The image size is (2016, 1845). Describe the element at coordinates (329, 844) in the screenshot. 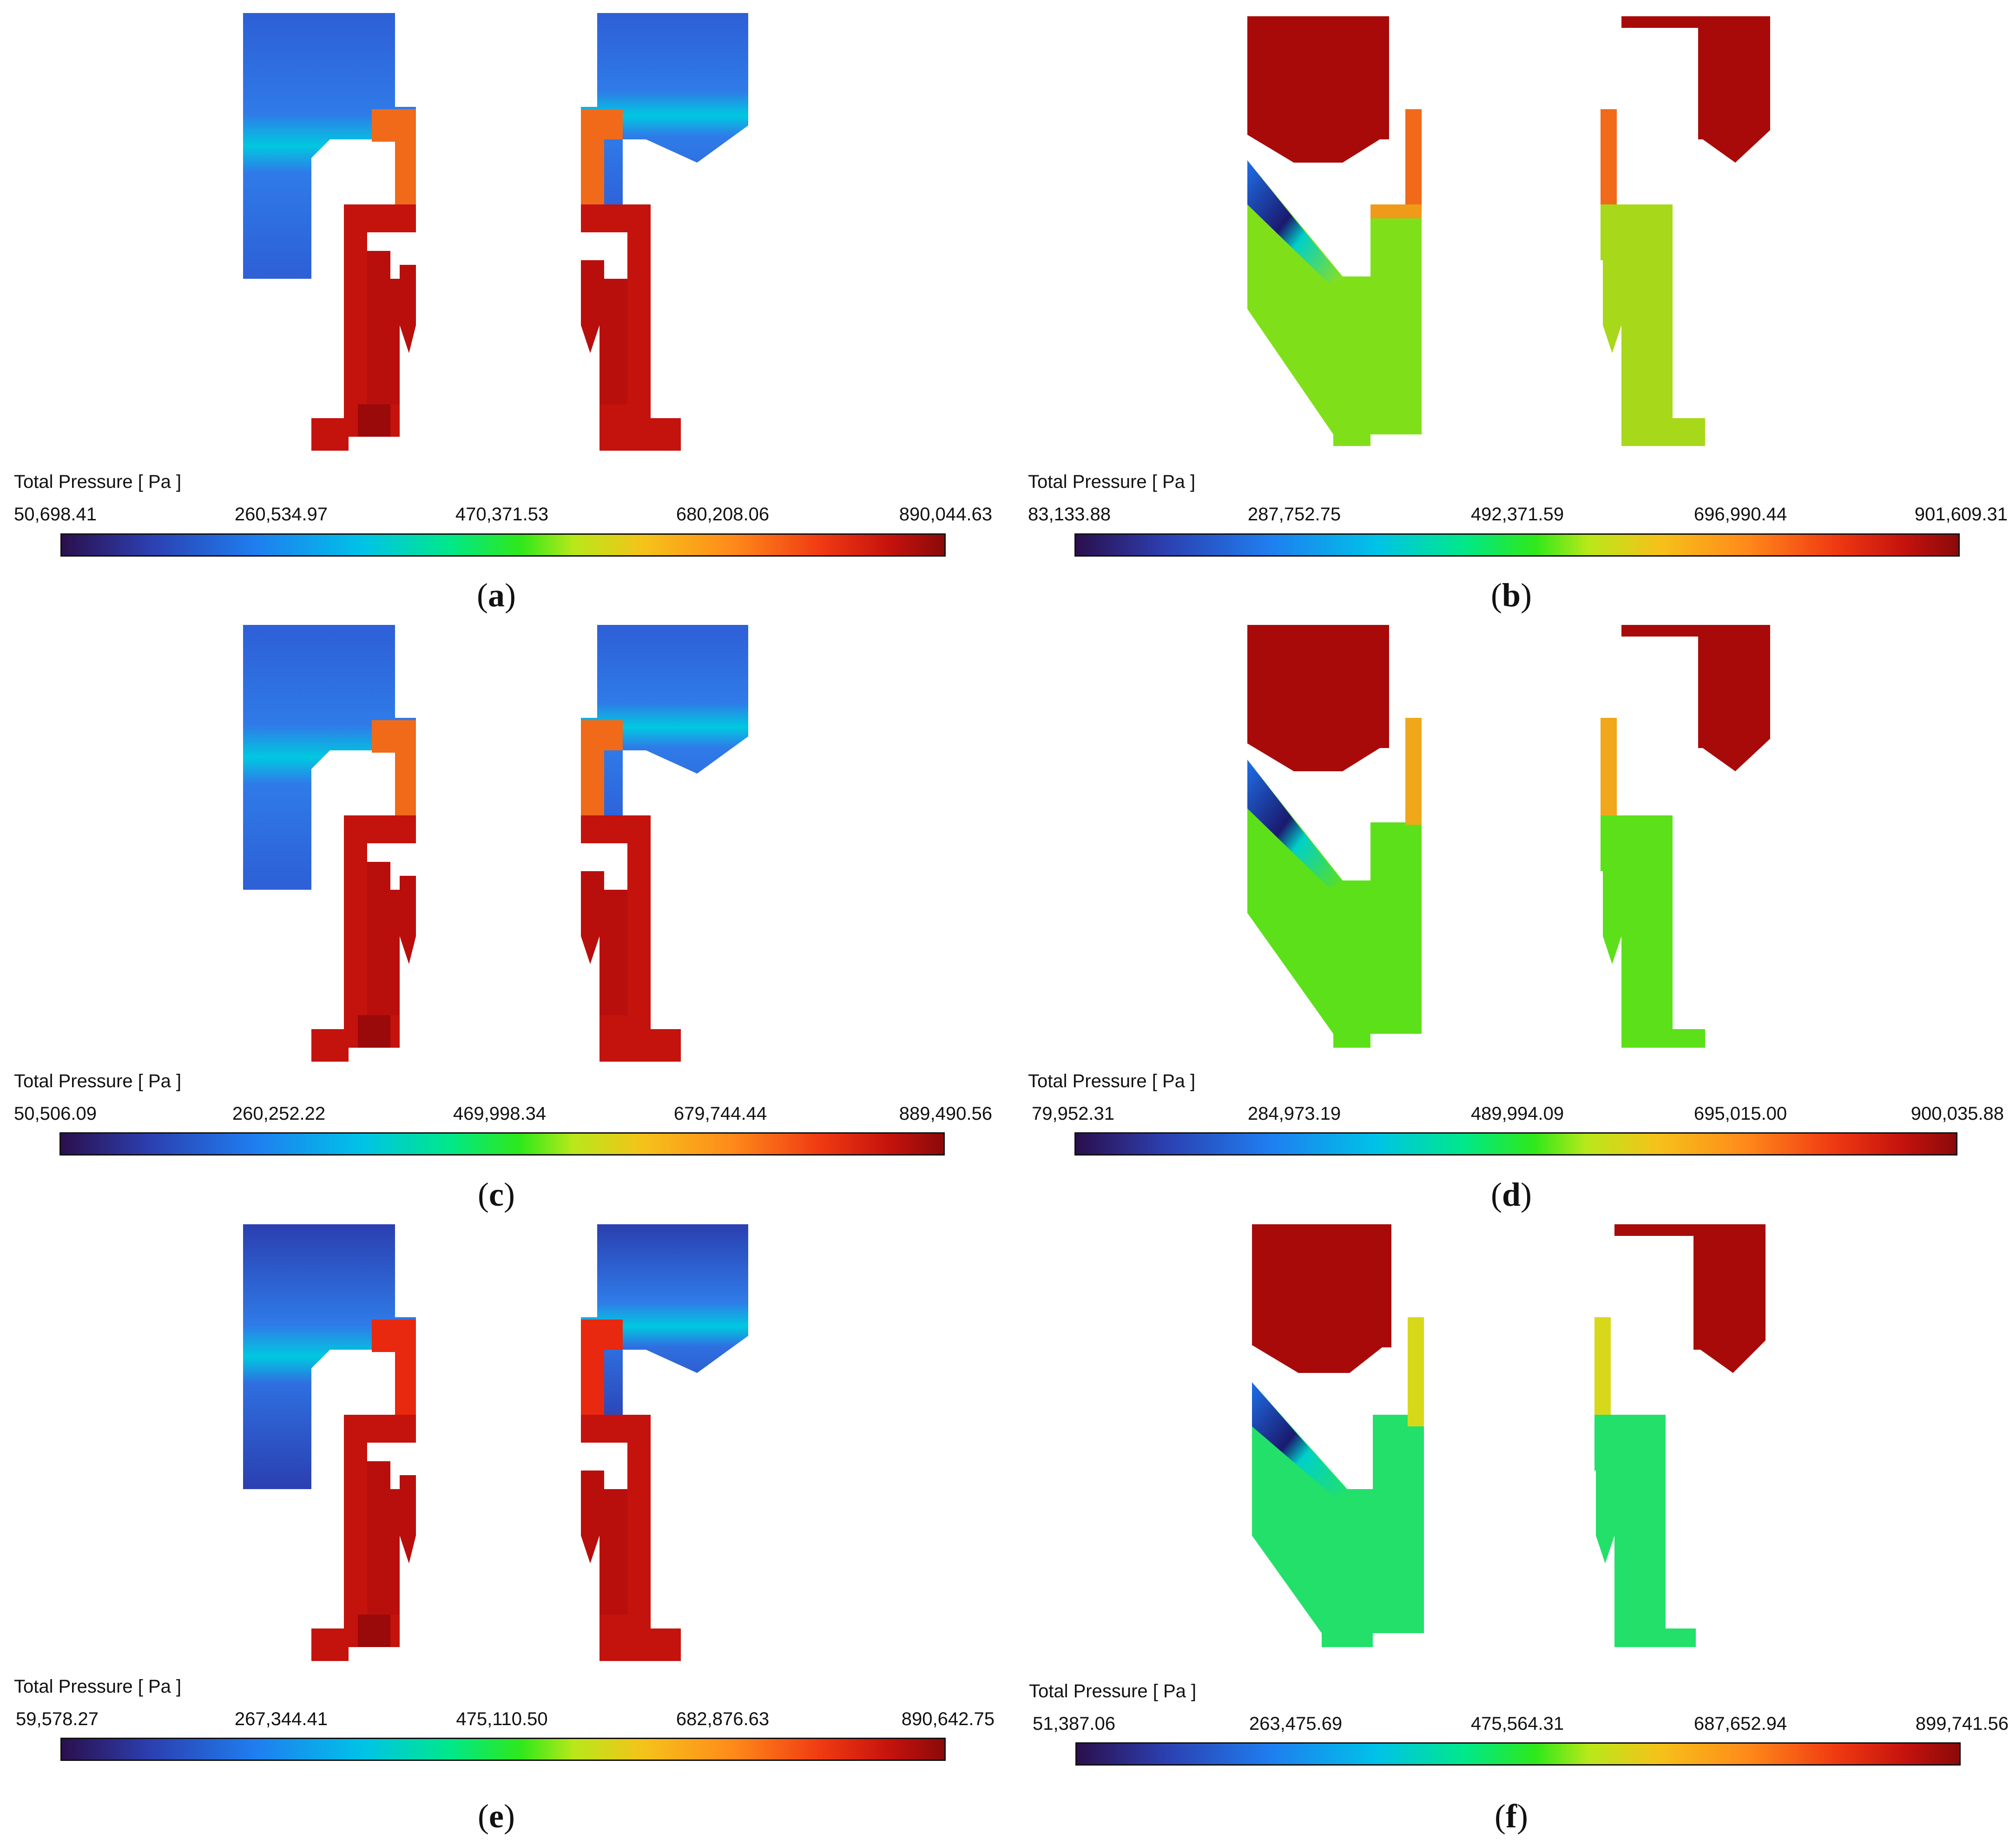

I see `left-domain-c` at that location.